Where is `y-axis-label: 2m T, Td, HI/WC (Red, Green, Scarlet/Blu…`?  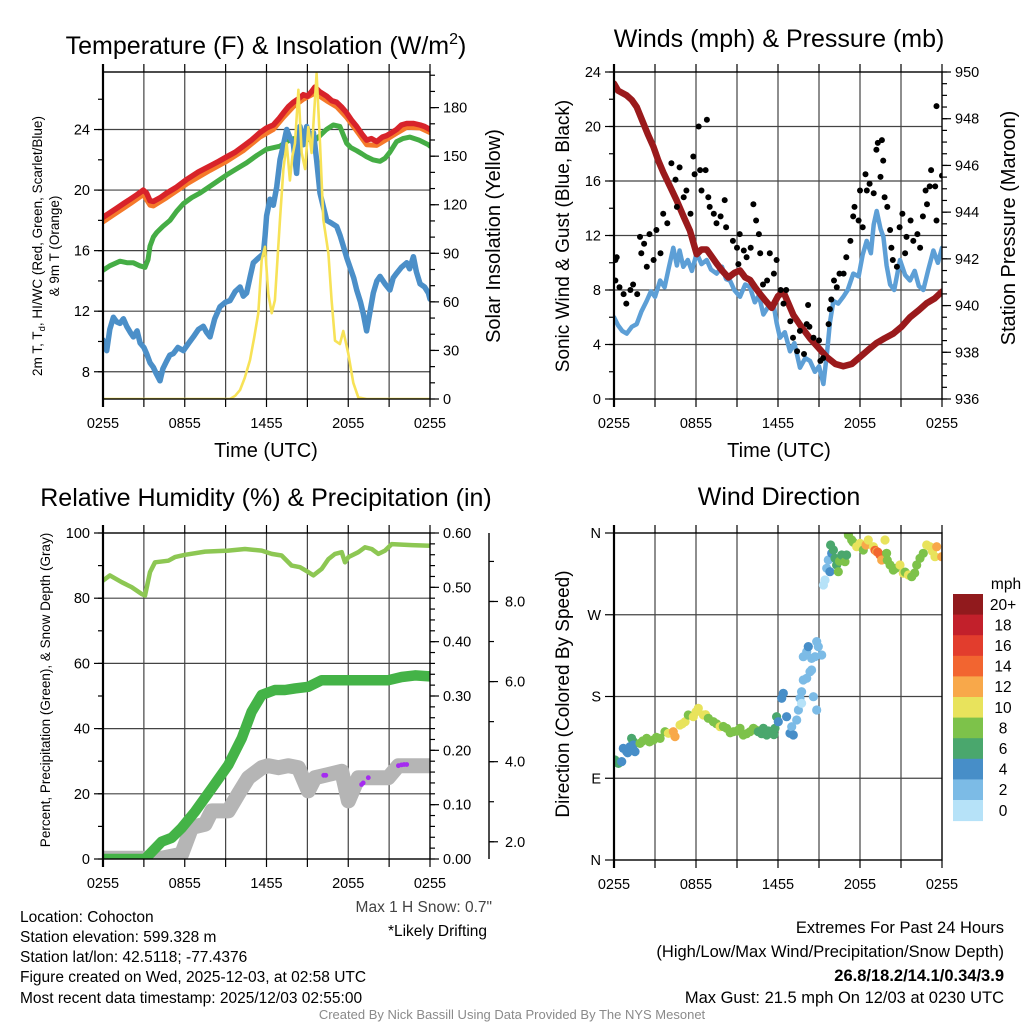
y-axis-label: 2m T, Td, HI/WC (Red, Green, Scarlet/Blu… is located at coordinates (39, 246).